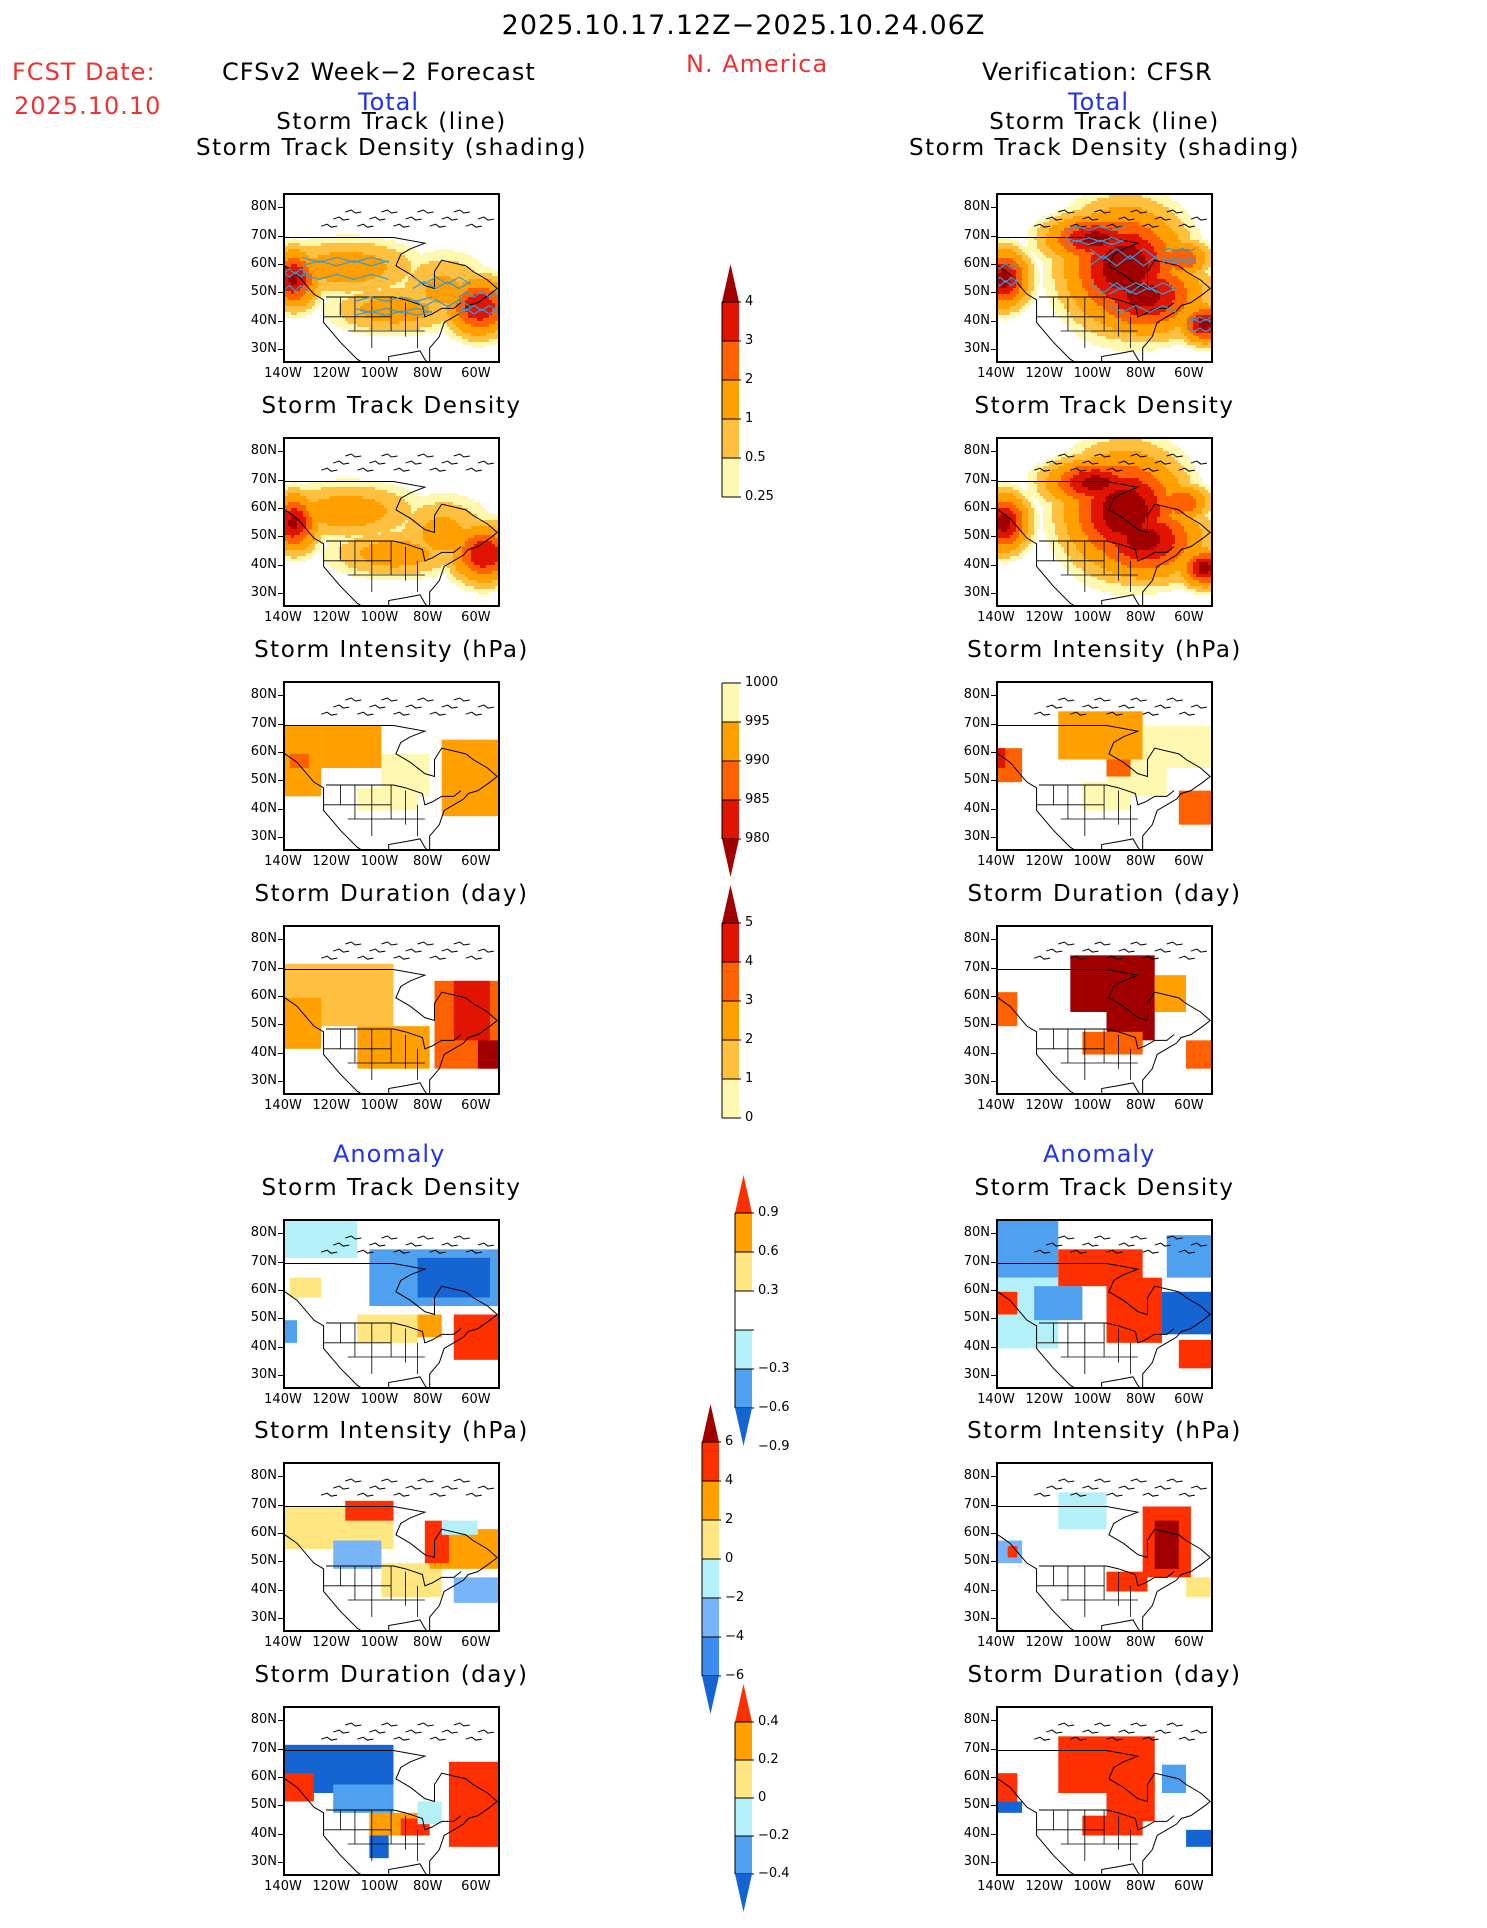 This screenshot has width=1487, height=1928. What do you see at coordinates (476, 1105) in the screenshot?
I see `x-tick-label: 60W` at bounding box center [476, 1105].